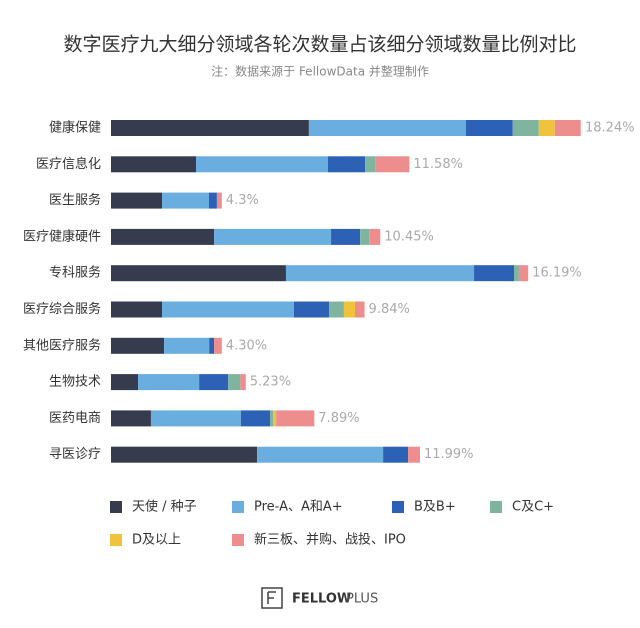  Describe the element at coordinates (438, 164) in the screenshot. I see `total-label: 11.58%` at that location.